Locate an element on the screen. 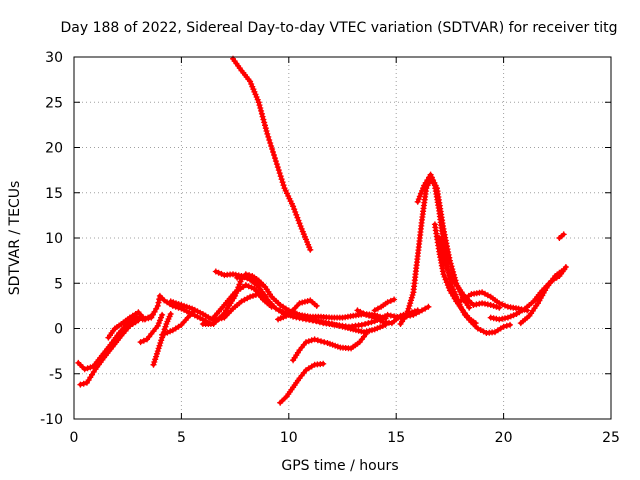 The image size is (640, 480). y-tick-label: 0 is located at coordinates (58, 330).